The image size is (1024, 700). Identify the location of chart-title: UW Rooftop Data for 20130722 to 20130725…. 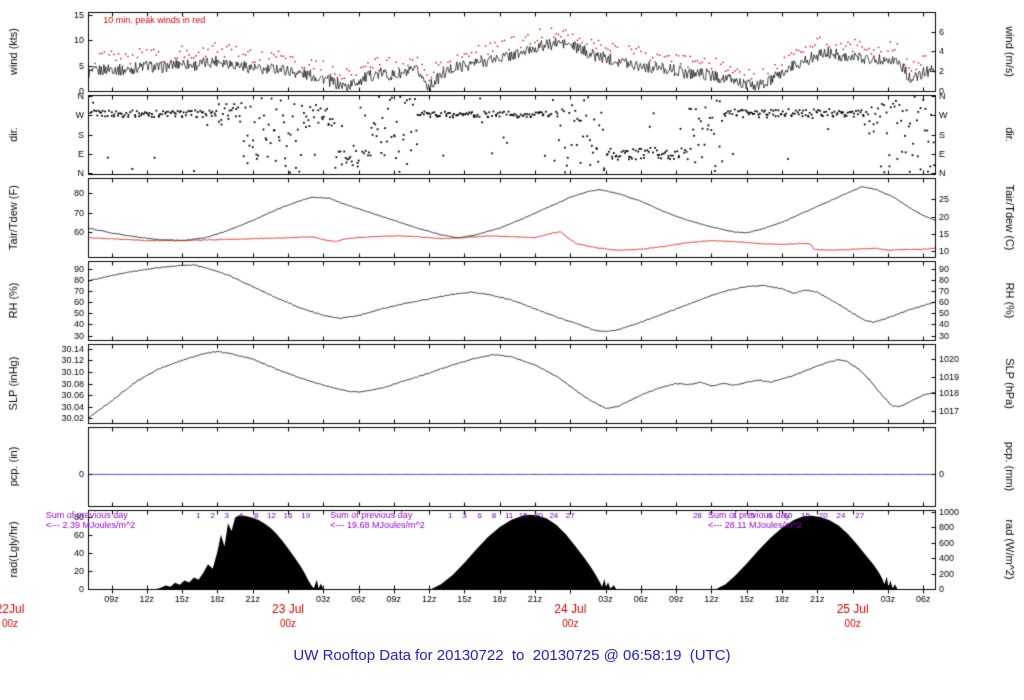
(512, 655).